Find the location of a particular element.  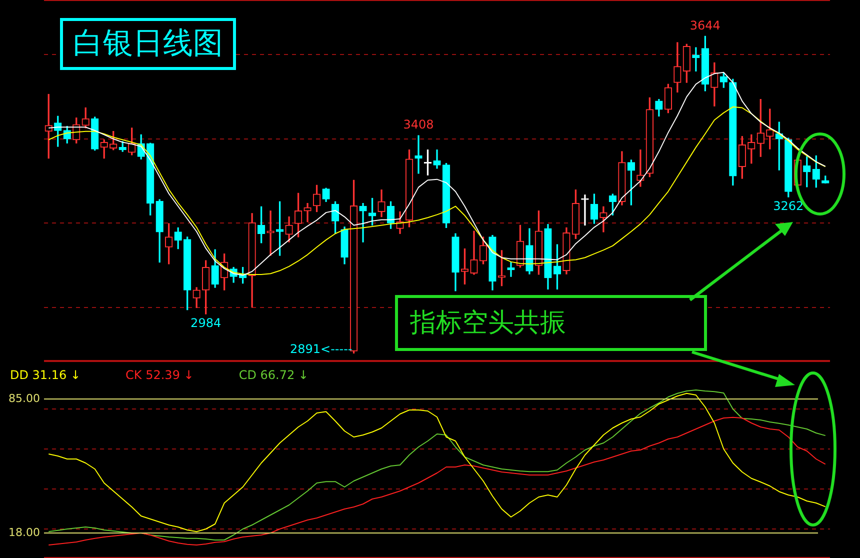

text: DD 31.16 ↓ is located at coordinates (45, 375).